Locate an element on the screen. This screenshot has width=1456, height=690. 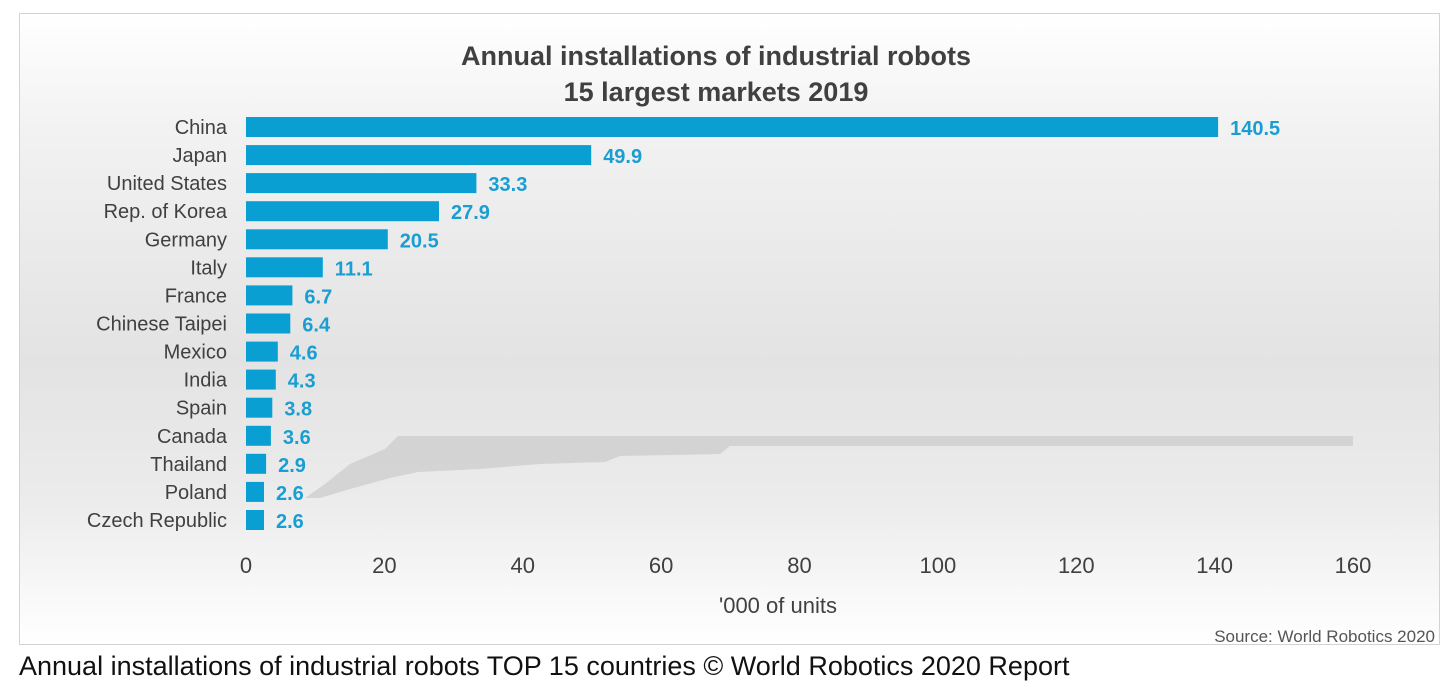
category-label: India is located at coordinates (206, 381).